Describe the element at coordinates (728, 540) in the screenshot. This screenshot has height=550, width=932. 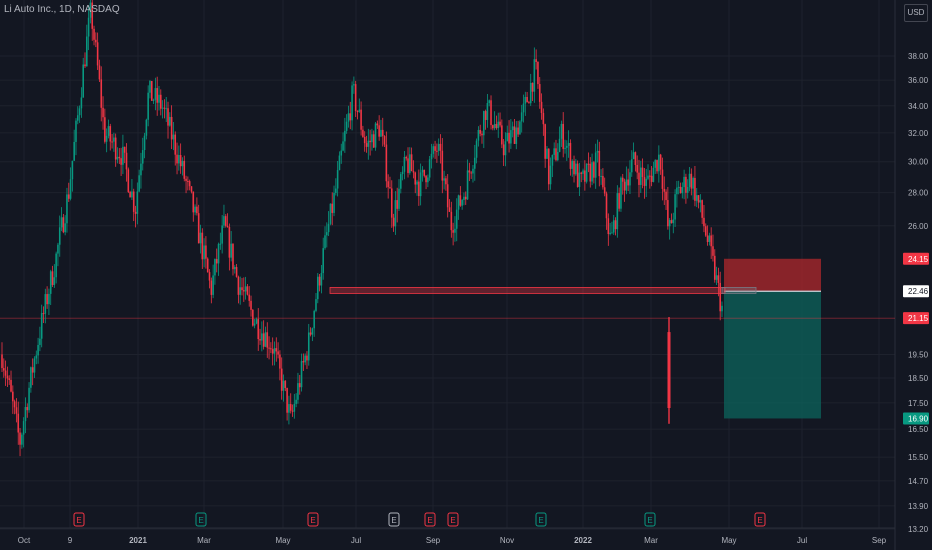
I see `x-tick-label: May` at that location.